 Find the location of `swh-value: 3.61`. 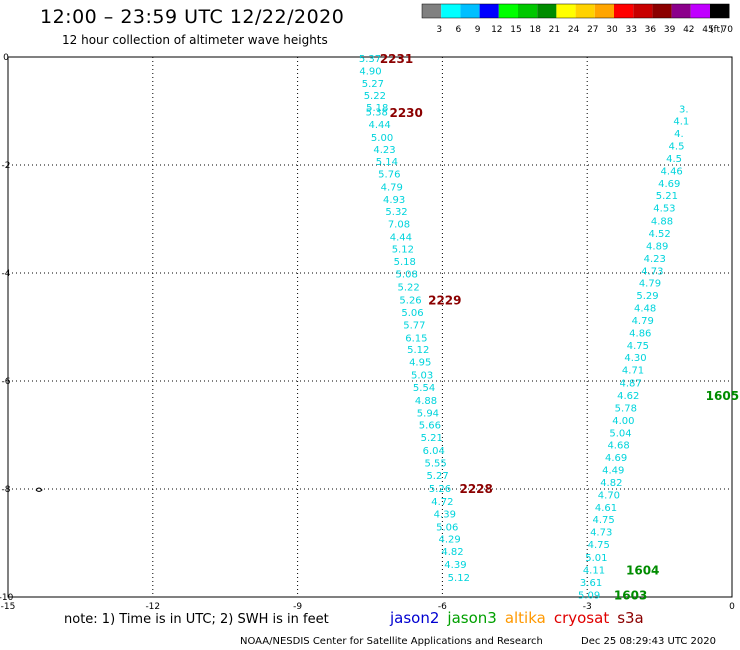

swh-value: 3.61 is located at coordinates (591, 583).